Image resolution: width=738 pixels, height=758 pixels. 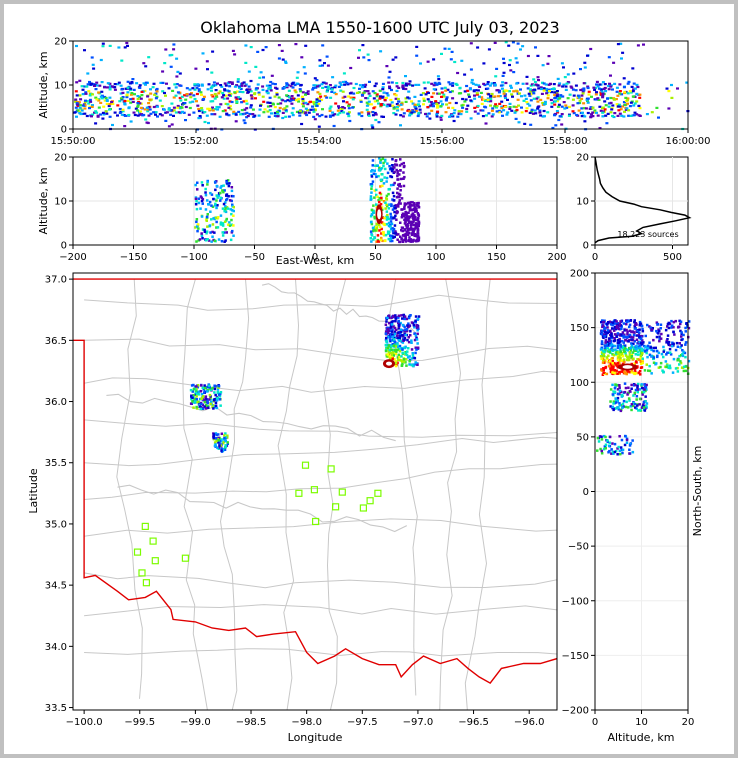 I want to click on histogram-x-tick-label: 0, so click(x=595, y=257).